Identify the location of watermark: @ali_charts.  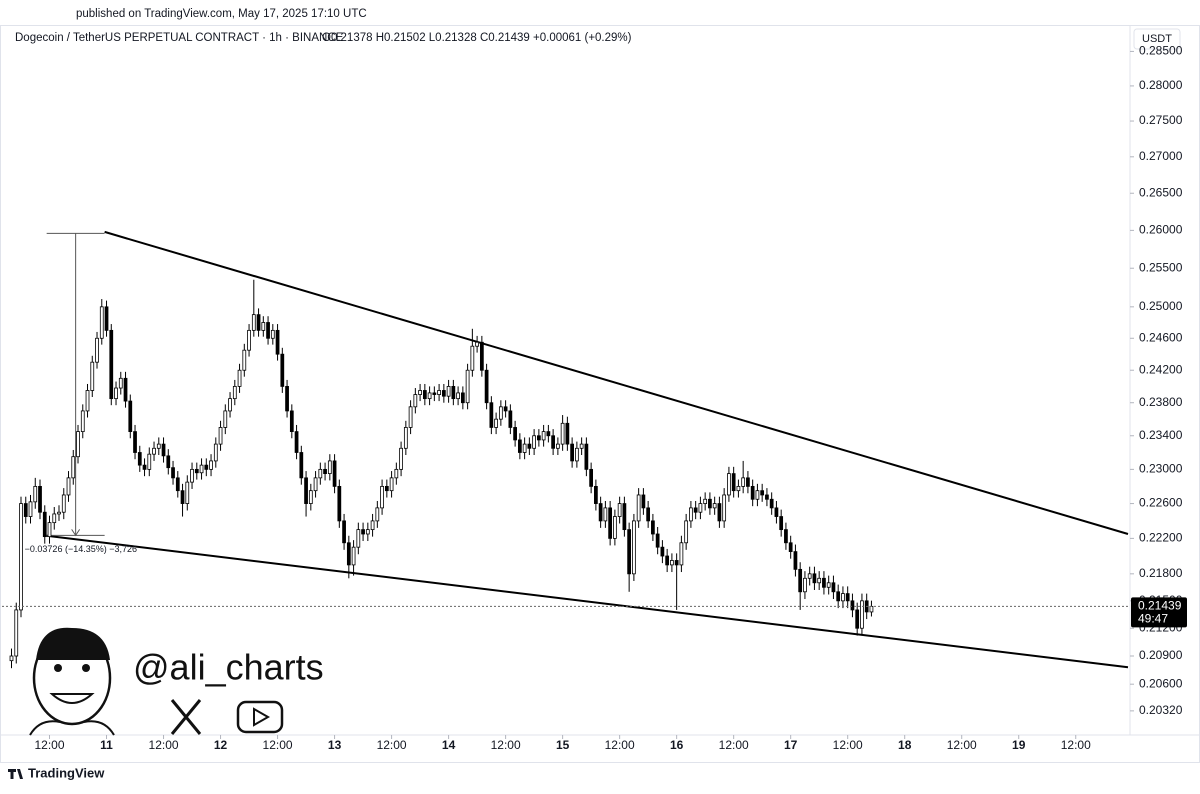
(176, 681).